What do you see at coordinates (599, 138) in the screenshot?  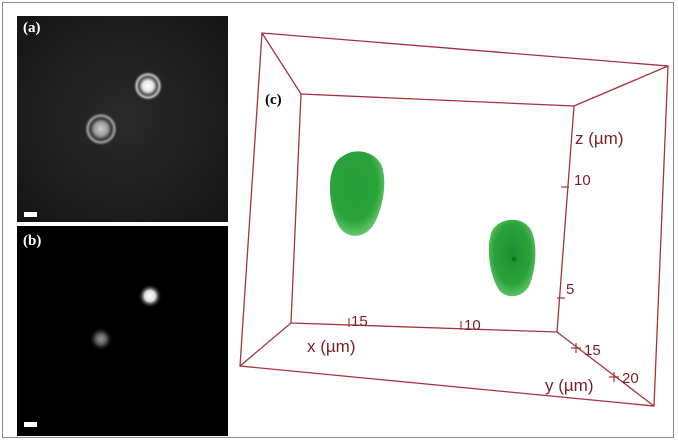 I see `z-axis-label: z (µm)` at bounding box center [599, 138].